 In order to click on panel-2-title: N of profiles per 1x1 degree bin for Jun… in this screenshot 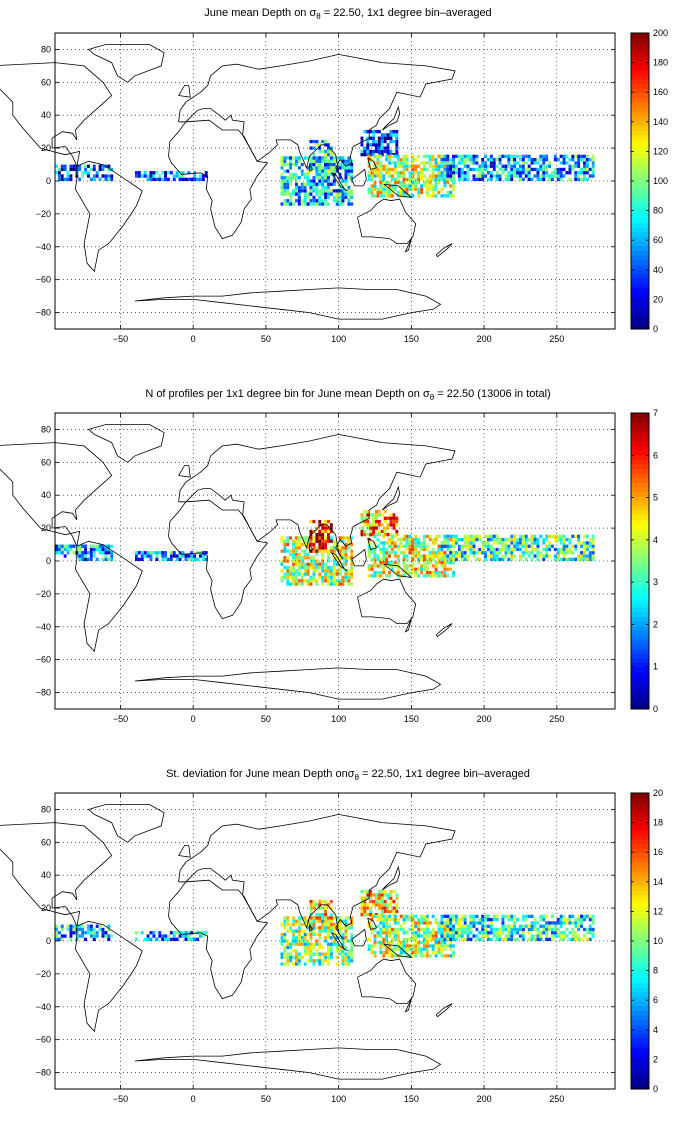, I will do `click(348, 395)`.